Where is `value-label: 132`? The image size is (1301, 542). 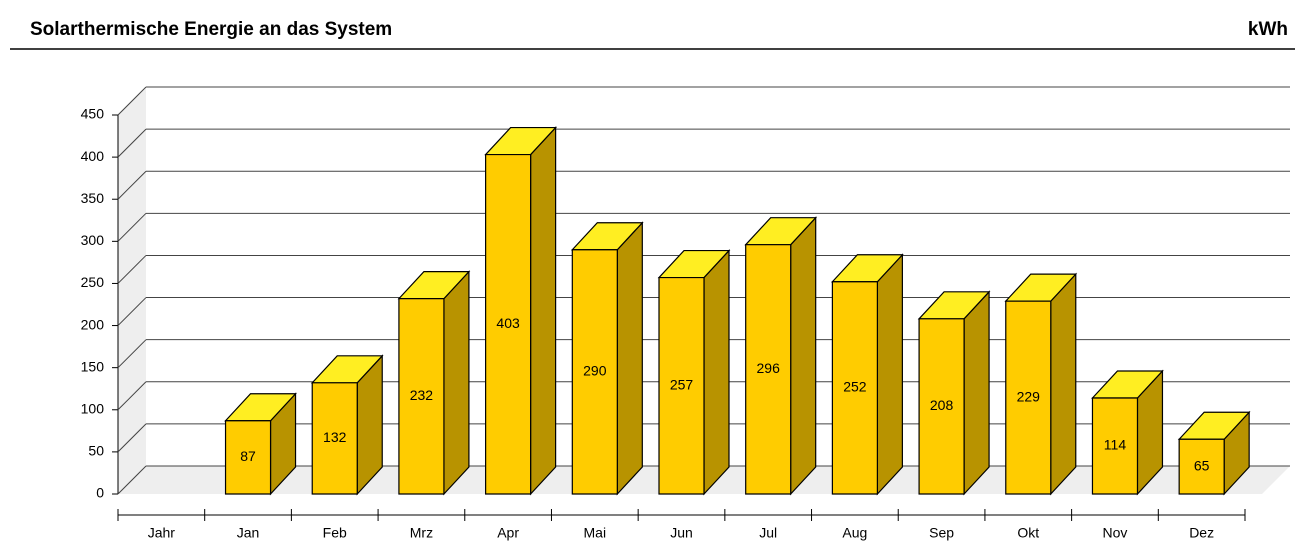 value-label: 132 is located at coordinates (335, 437).